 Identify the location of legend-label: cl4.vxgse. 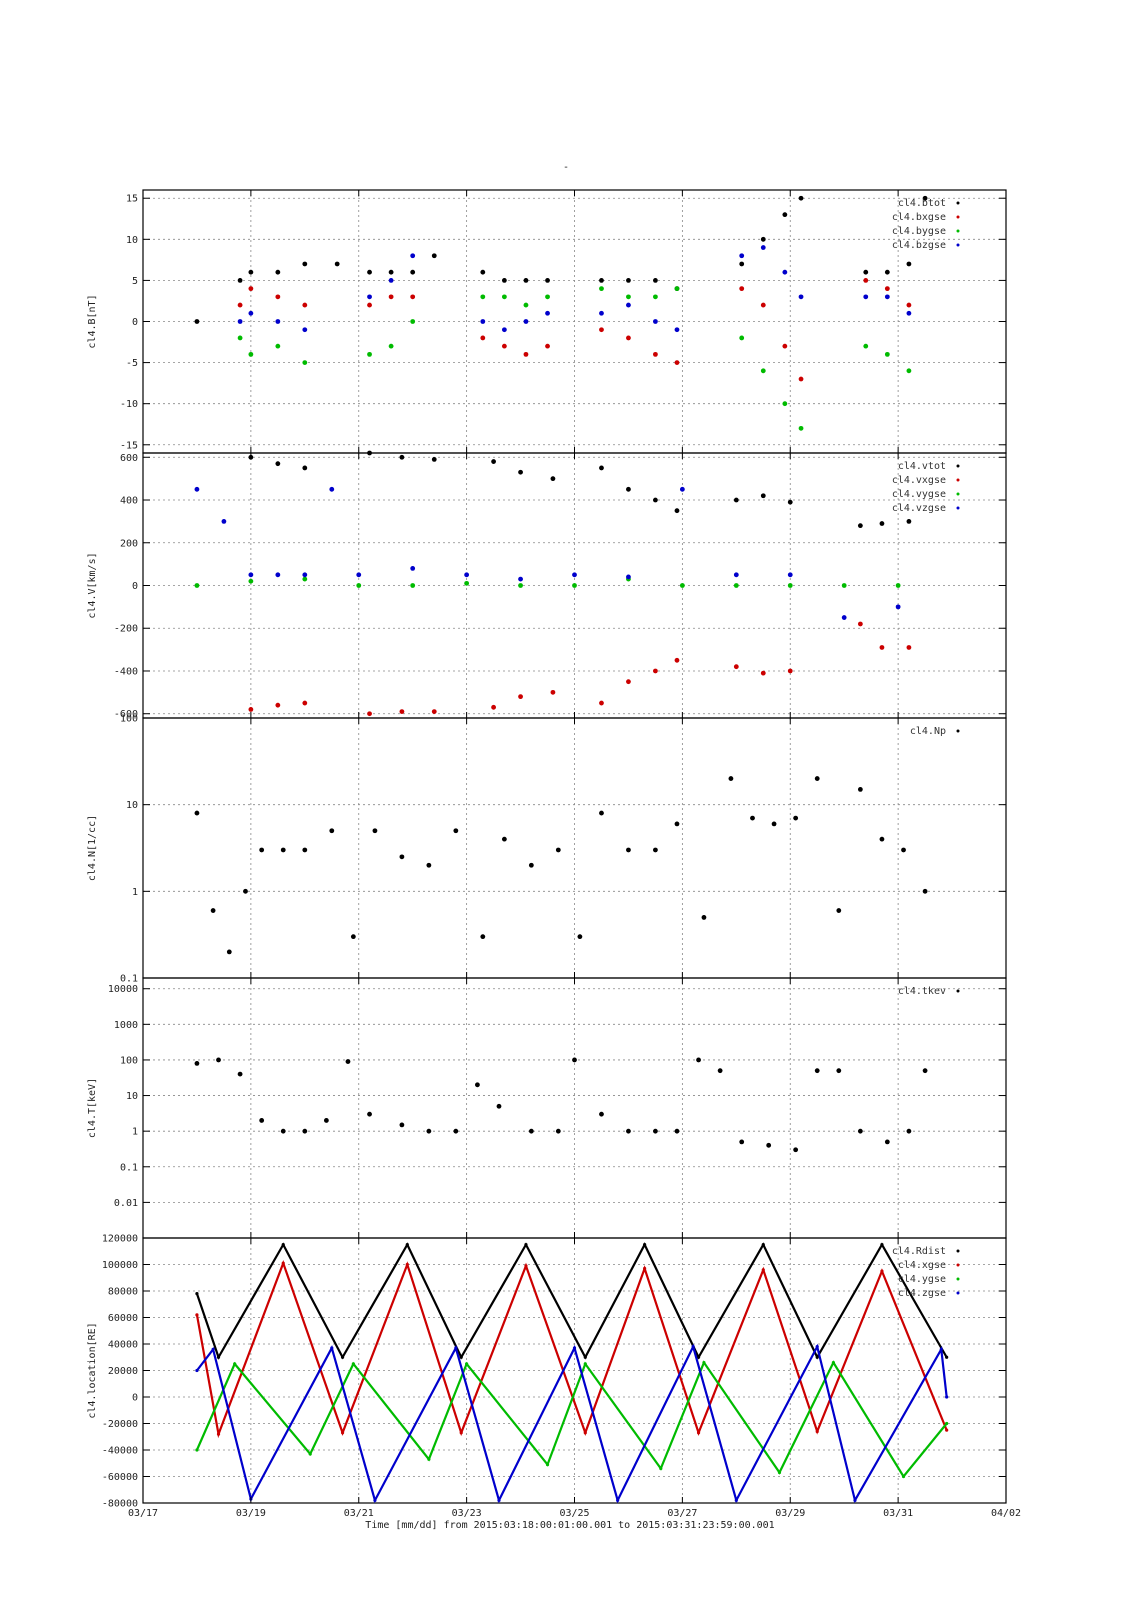
(919, 480).